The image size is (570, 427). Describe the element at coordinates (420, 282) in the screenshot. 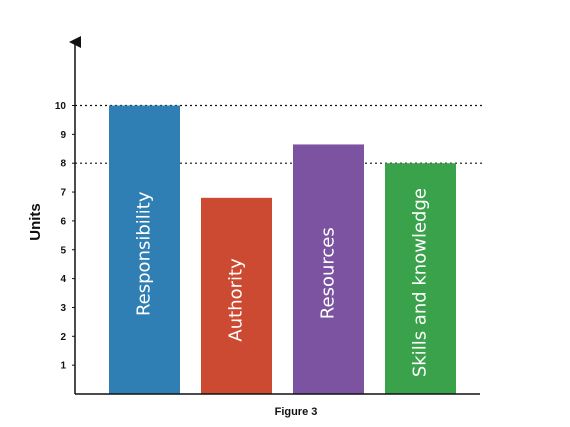

I see `bar-label-skills-and-knowledge: Skills and knowledge` at that location.